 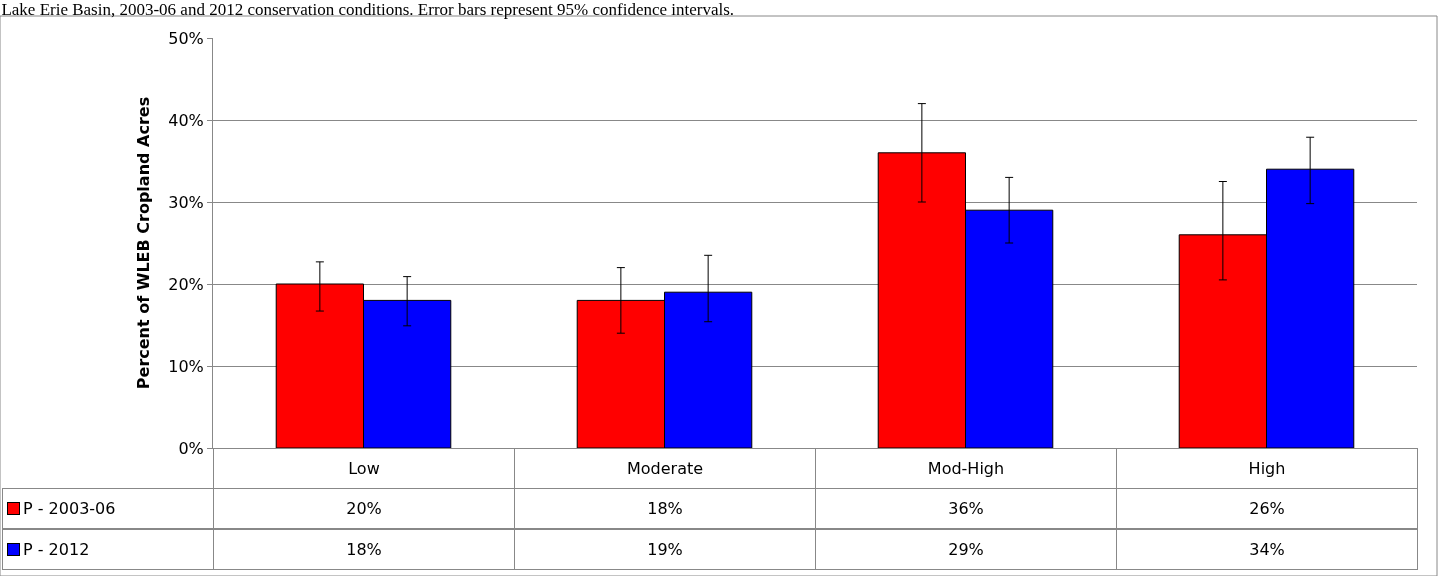 What do you see at coordinates (1267, 508) in the screenshot?
I see `data-label: 26%` at bounding box center [1267, 508].